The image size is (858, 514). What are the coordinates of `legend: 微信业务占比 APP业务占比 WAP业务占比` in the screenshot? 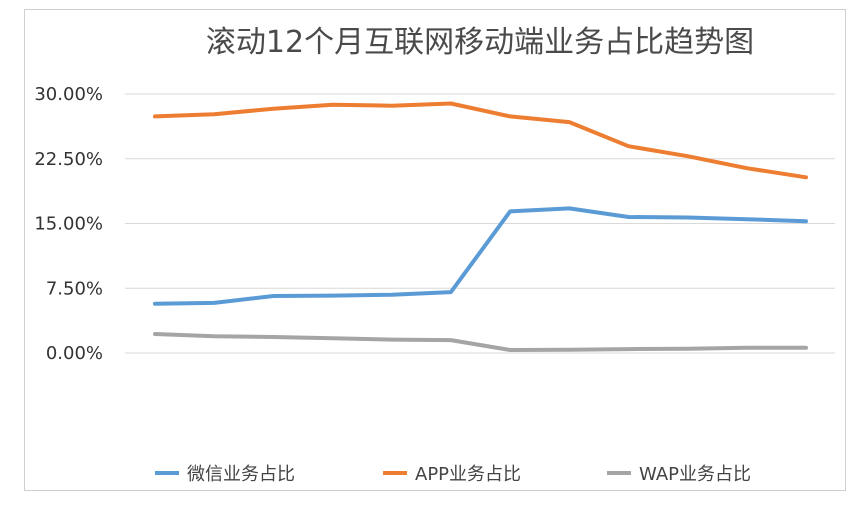 It's located at (453, 474).